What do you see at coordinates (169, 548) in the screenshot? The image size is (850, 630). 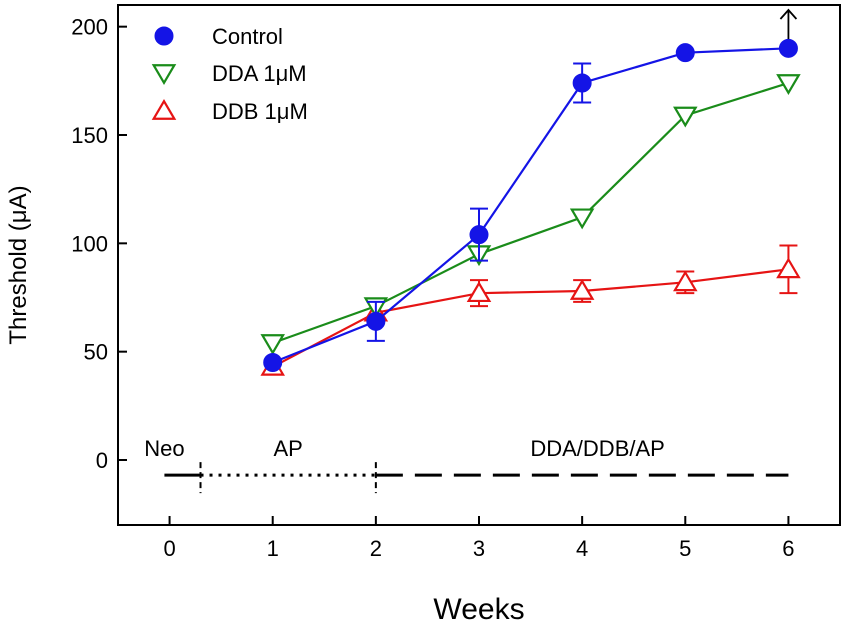 I see `x-tick-label: 0` at bounding box center [169, 548].